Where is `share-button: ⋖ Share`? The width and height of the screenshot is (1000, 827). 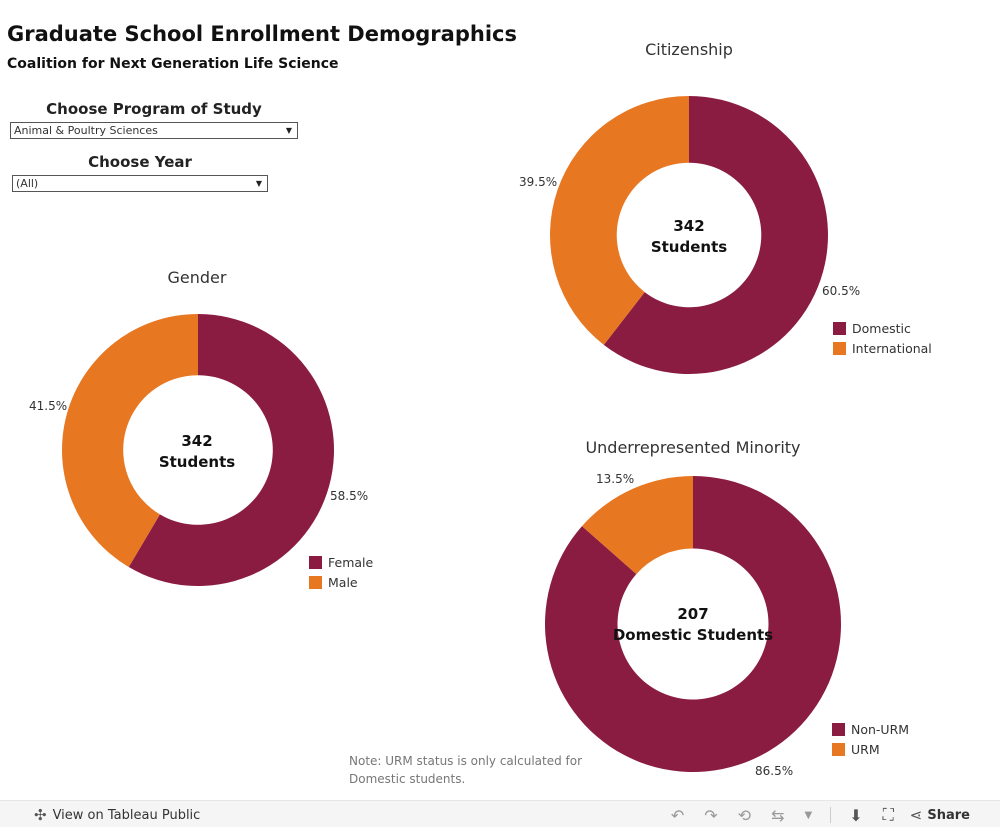
share-button: ⋖ Share is located at coordinates (940, 815).